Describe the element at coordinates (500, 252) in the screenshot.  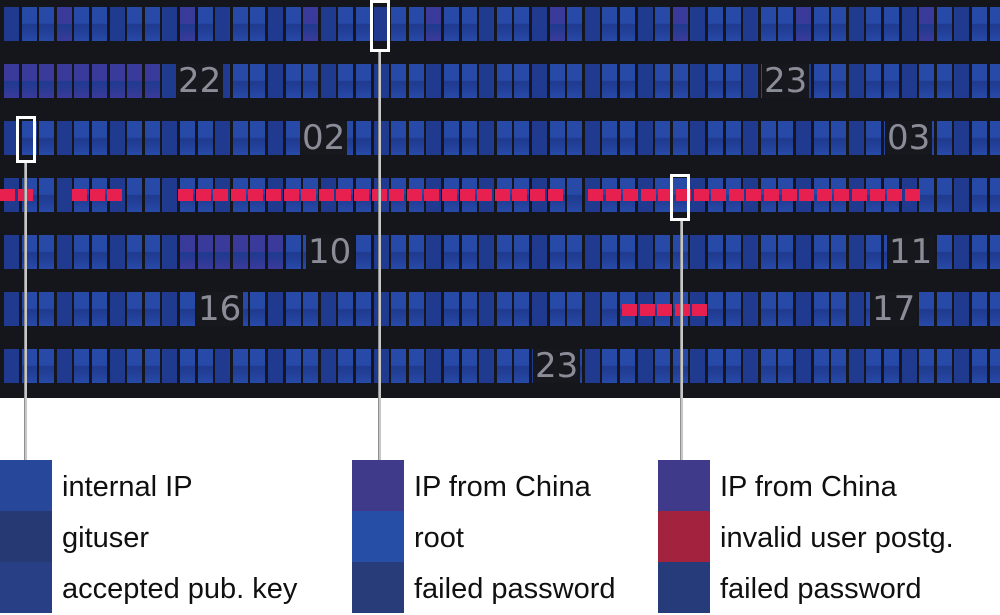
I see `timeline-row-5: 10 11` at that location.